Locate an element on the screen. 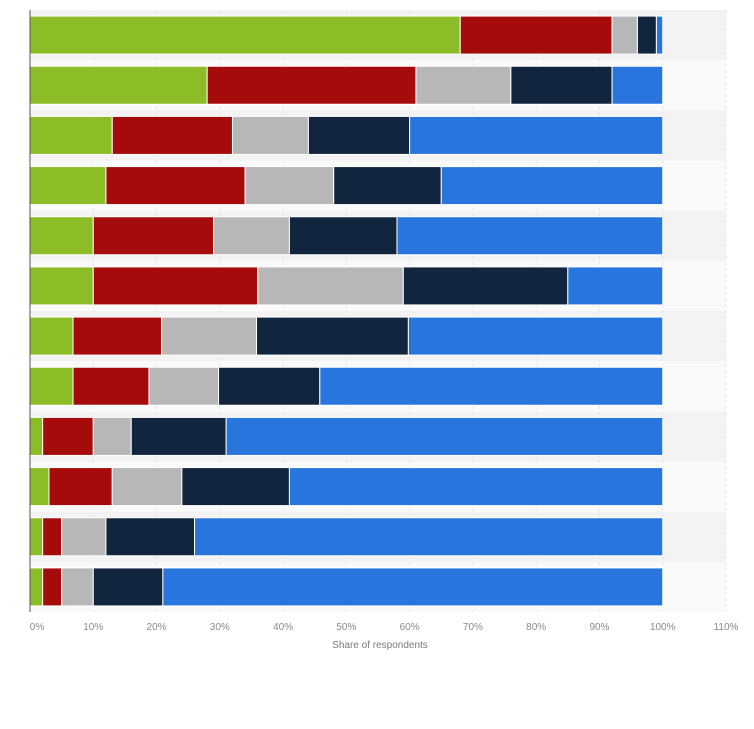 The image size is (754, 729). x-tick-label: 10% is located at coordinates (93, 627).